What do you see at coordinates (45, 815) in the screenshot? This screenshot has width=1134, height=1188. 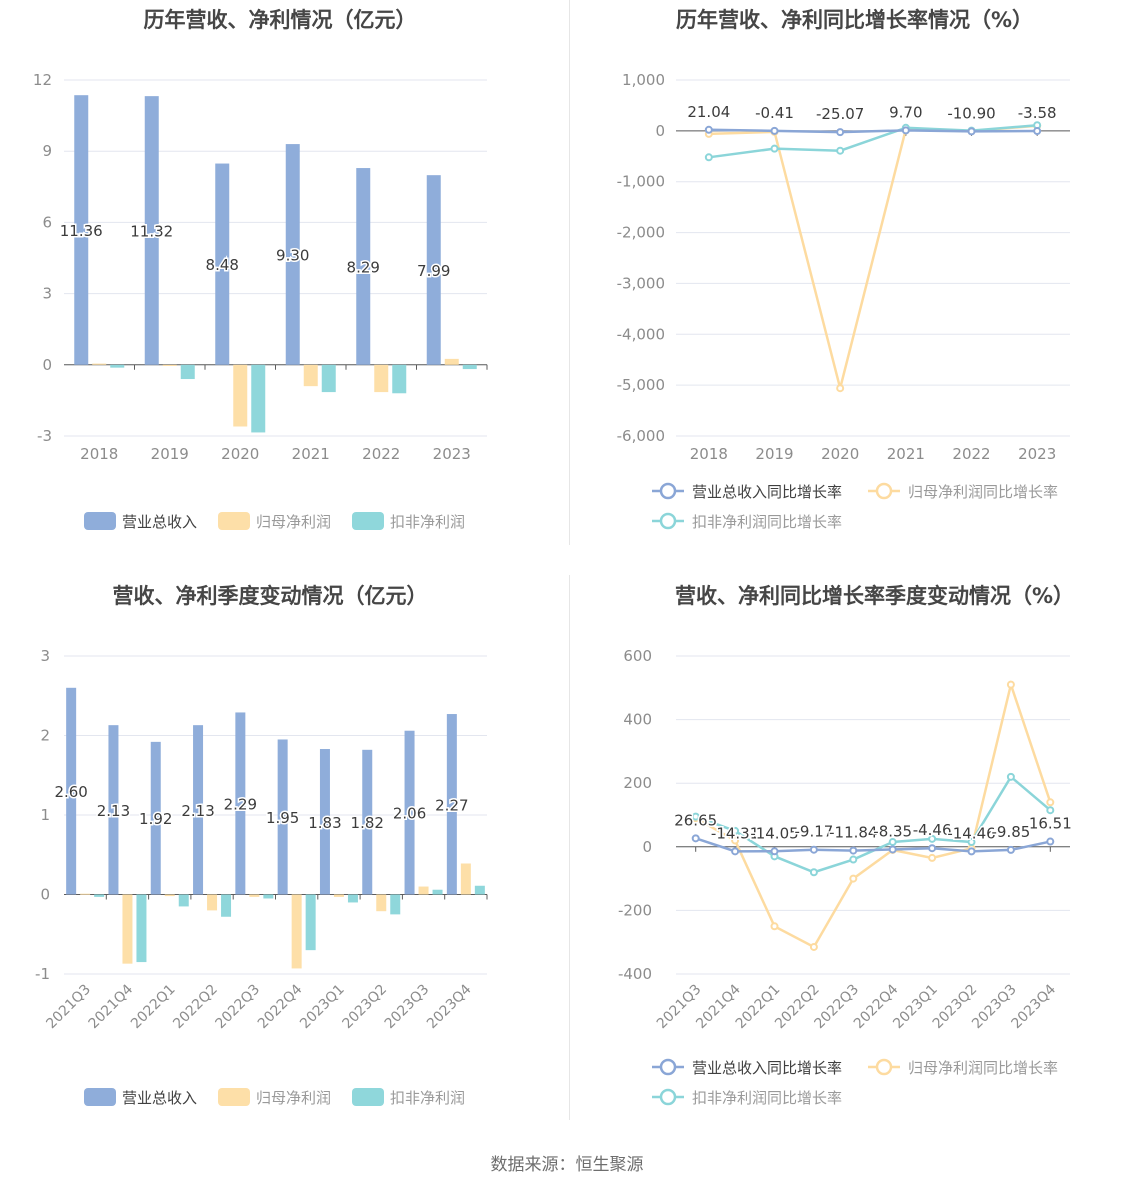 I see `y-tick-label: 1` at bounding box center [45, 815].